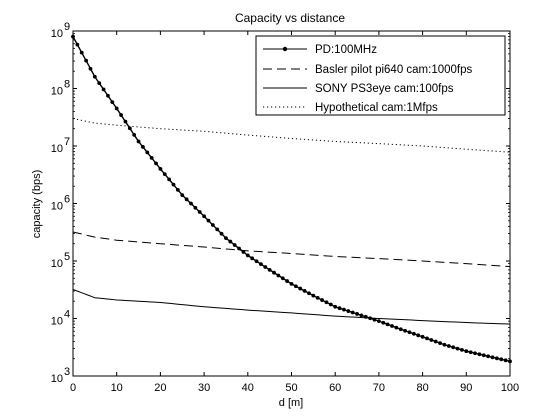 The height and width of the screenshot is (420, 560). What do you see at coordinates (73, 388) in the screenshot?
I see `x-tick-label: 0` at bounding box center [73, 388].